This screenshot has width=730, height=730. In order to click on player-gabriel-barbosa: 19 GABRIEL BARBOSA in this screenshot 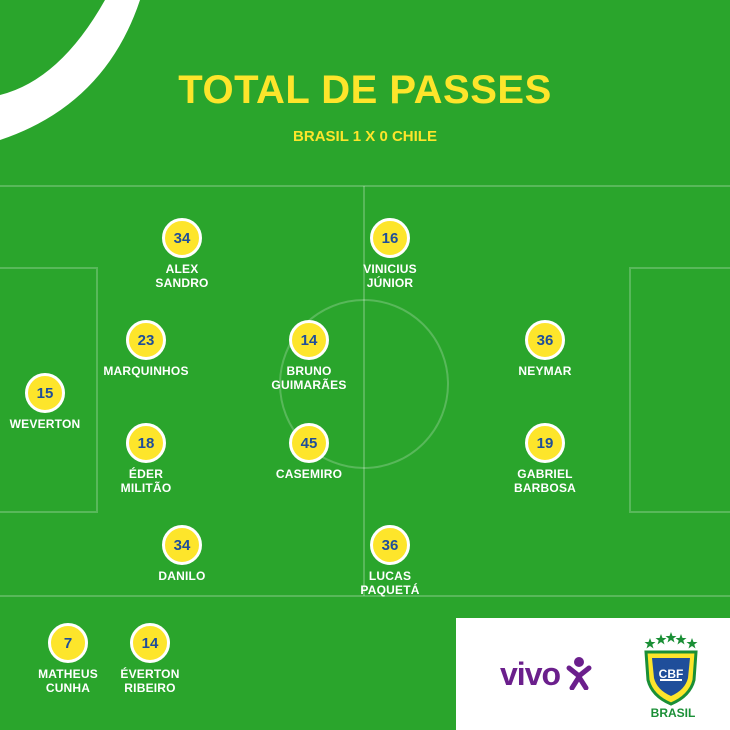, I will do `click(545, 459)`.